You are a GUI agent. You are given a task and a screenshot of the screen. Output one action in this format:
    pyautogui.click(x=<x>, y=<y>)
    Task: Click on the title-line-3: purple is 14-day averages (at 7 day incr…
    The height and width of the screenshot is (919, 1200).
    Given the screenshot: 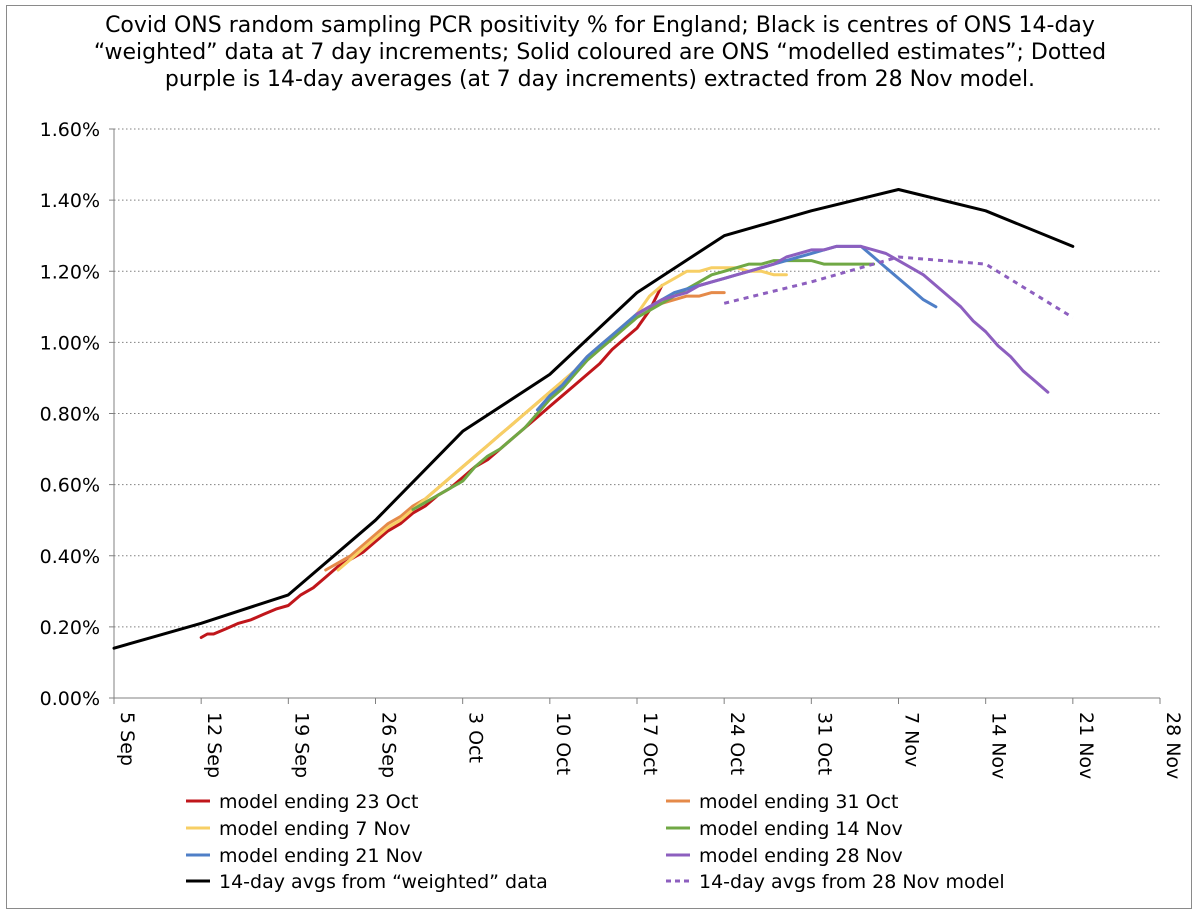 What is the action you would take?
    pyautogui.click(x=600, y=79)
    